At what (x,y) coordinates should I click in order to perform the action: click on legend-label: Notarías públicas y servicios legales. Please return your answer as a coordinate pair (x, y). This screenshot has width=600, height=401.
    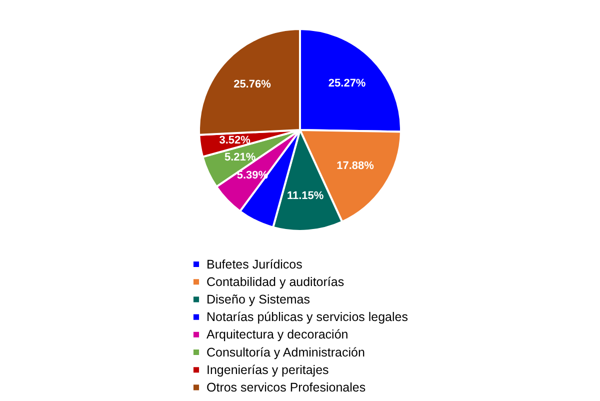
    Looking at the image, I should click on (307, 317).